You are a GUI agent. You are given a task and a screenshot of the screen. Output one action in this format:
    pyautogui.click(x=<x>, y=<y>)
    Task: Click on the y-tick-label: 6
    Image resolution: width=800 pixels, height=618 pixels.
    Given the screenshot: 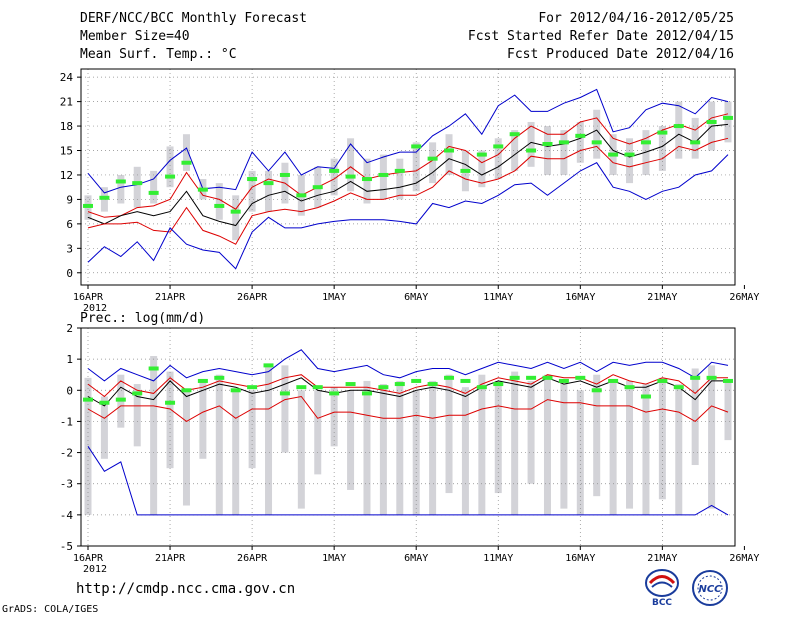 What is the action you would take?
    pyautogui.click(x=69, y=224)
    